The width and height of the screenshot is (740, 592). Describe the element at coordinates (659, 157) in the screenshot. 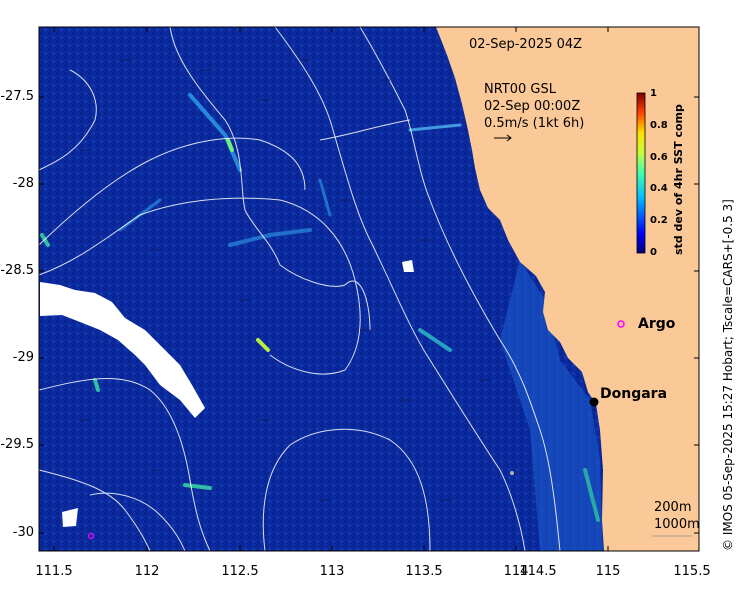

I see `colorbar-tick: 0.6` at that location.